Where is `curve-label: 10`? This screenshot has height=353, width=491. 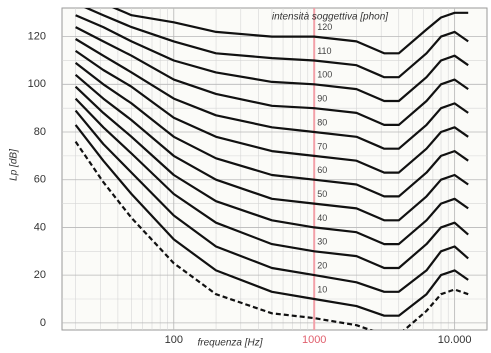
curve-label: 10 is located at coordinates (322, 289).